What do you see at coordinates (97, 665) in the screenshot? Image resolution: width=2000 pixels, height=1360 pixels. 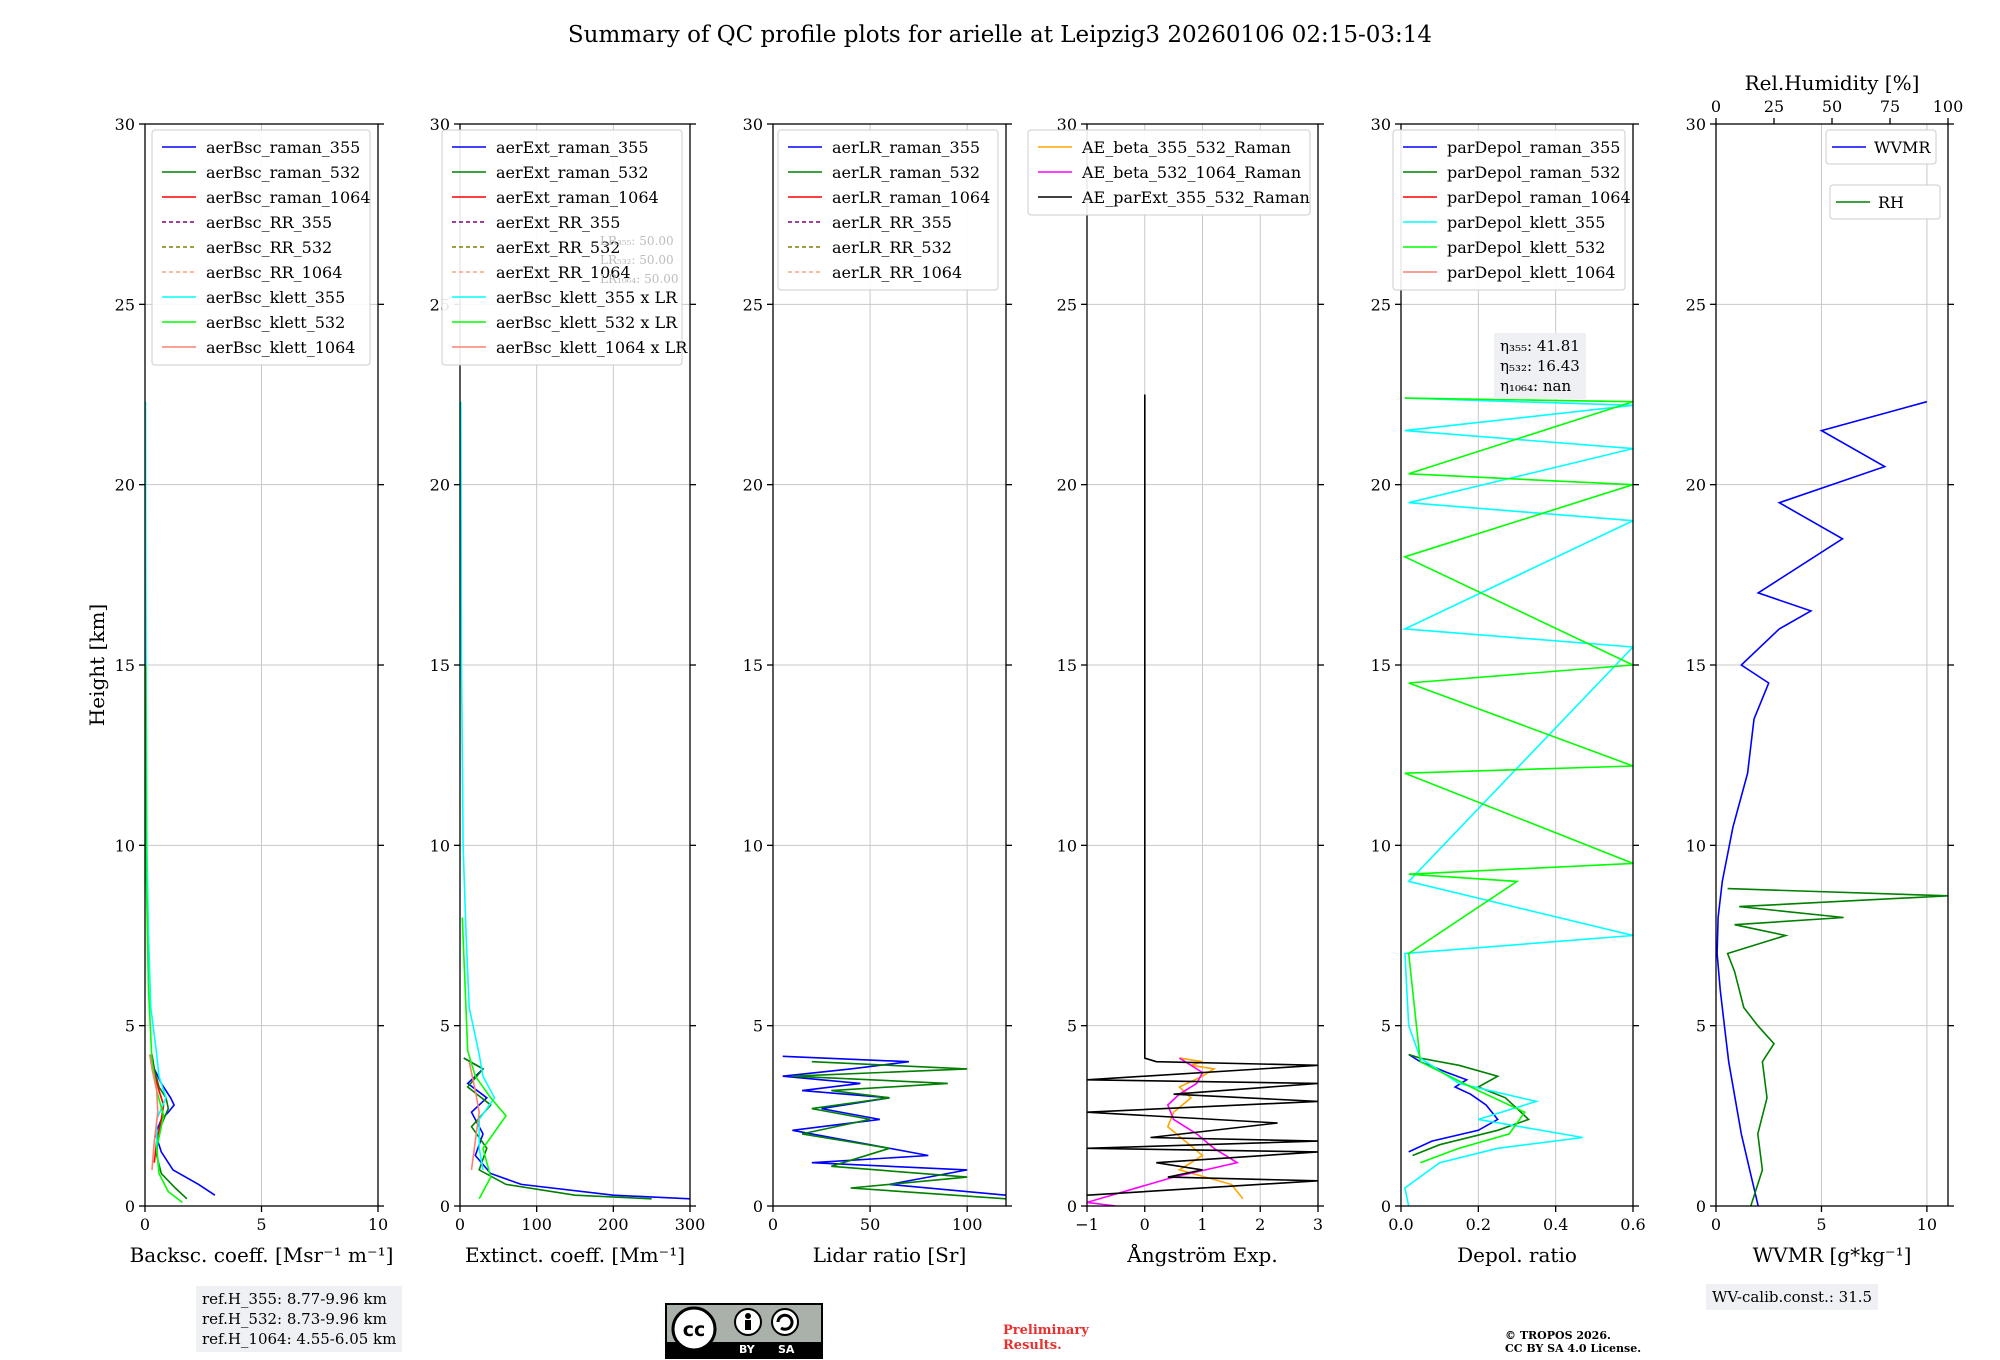 I see `y-axis-label: Height [km]` at bounding box center [97, 665].